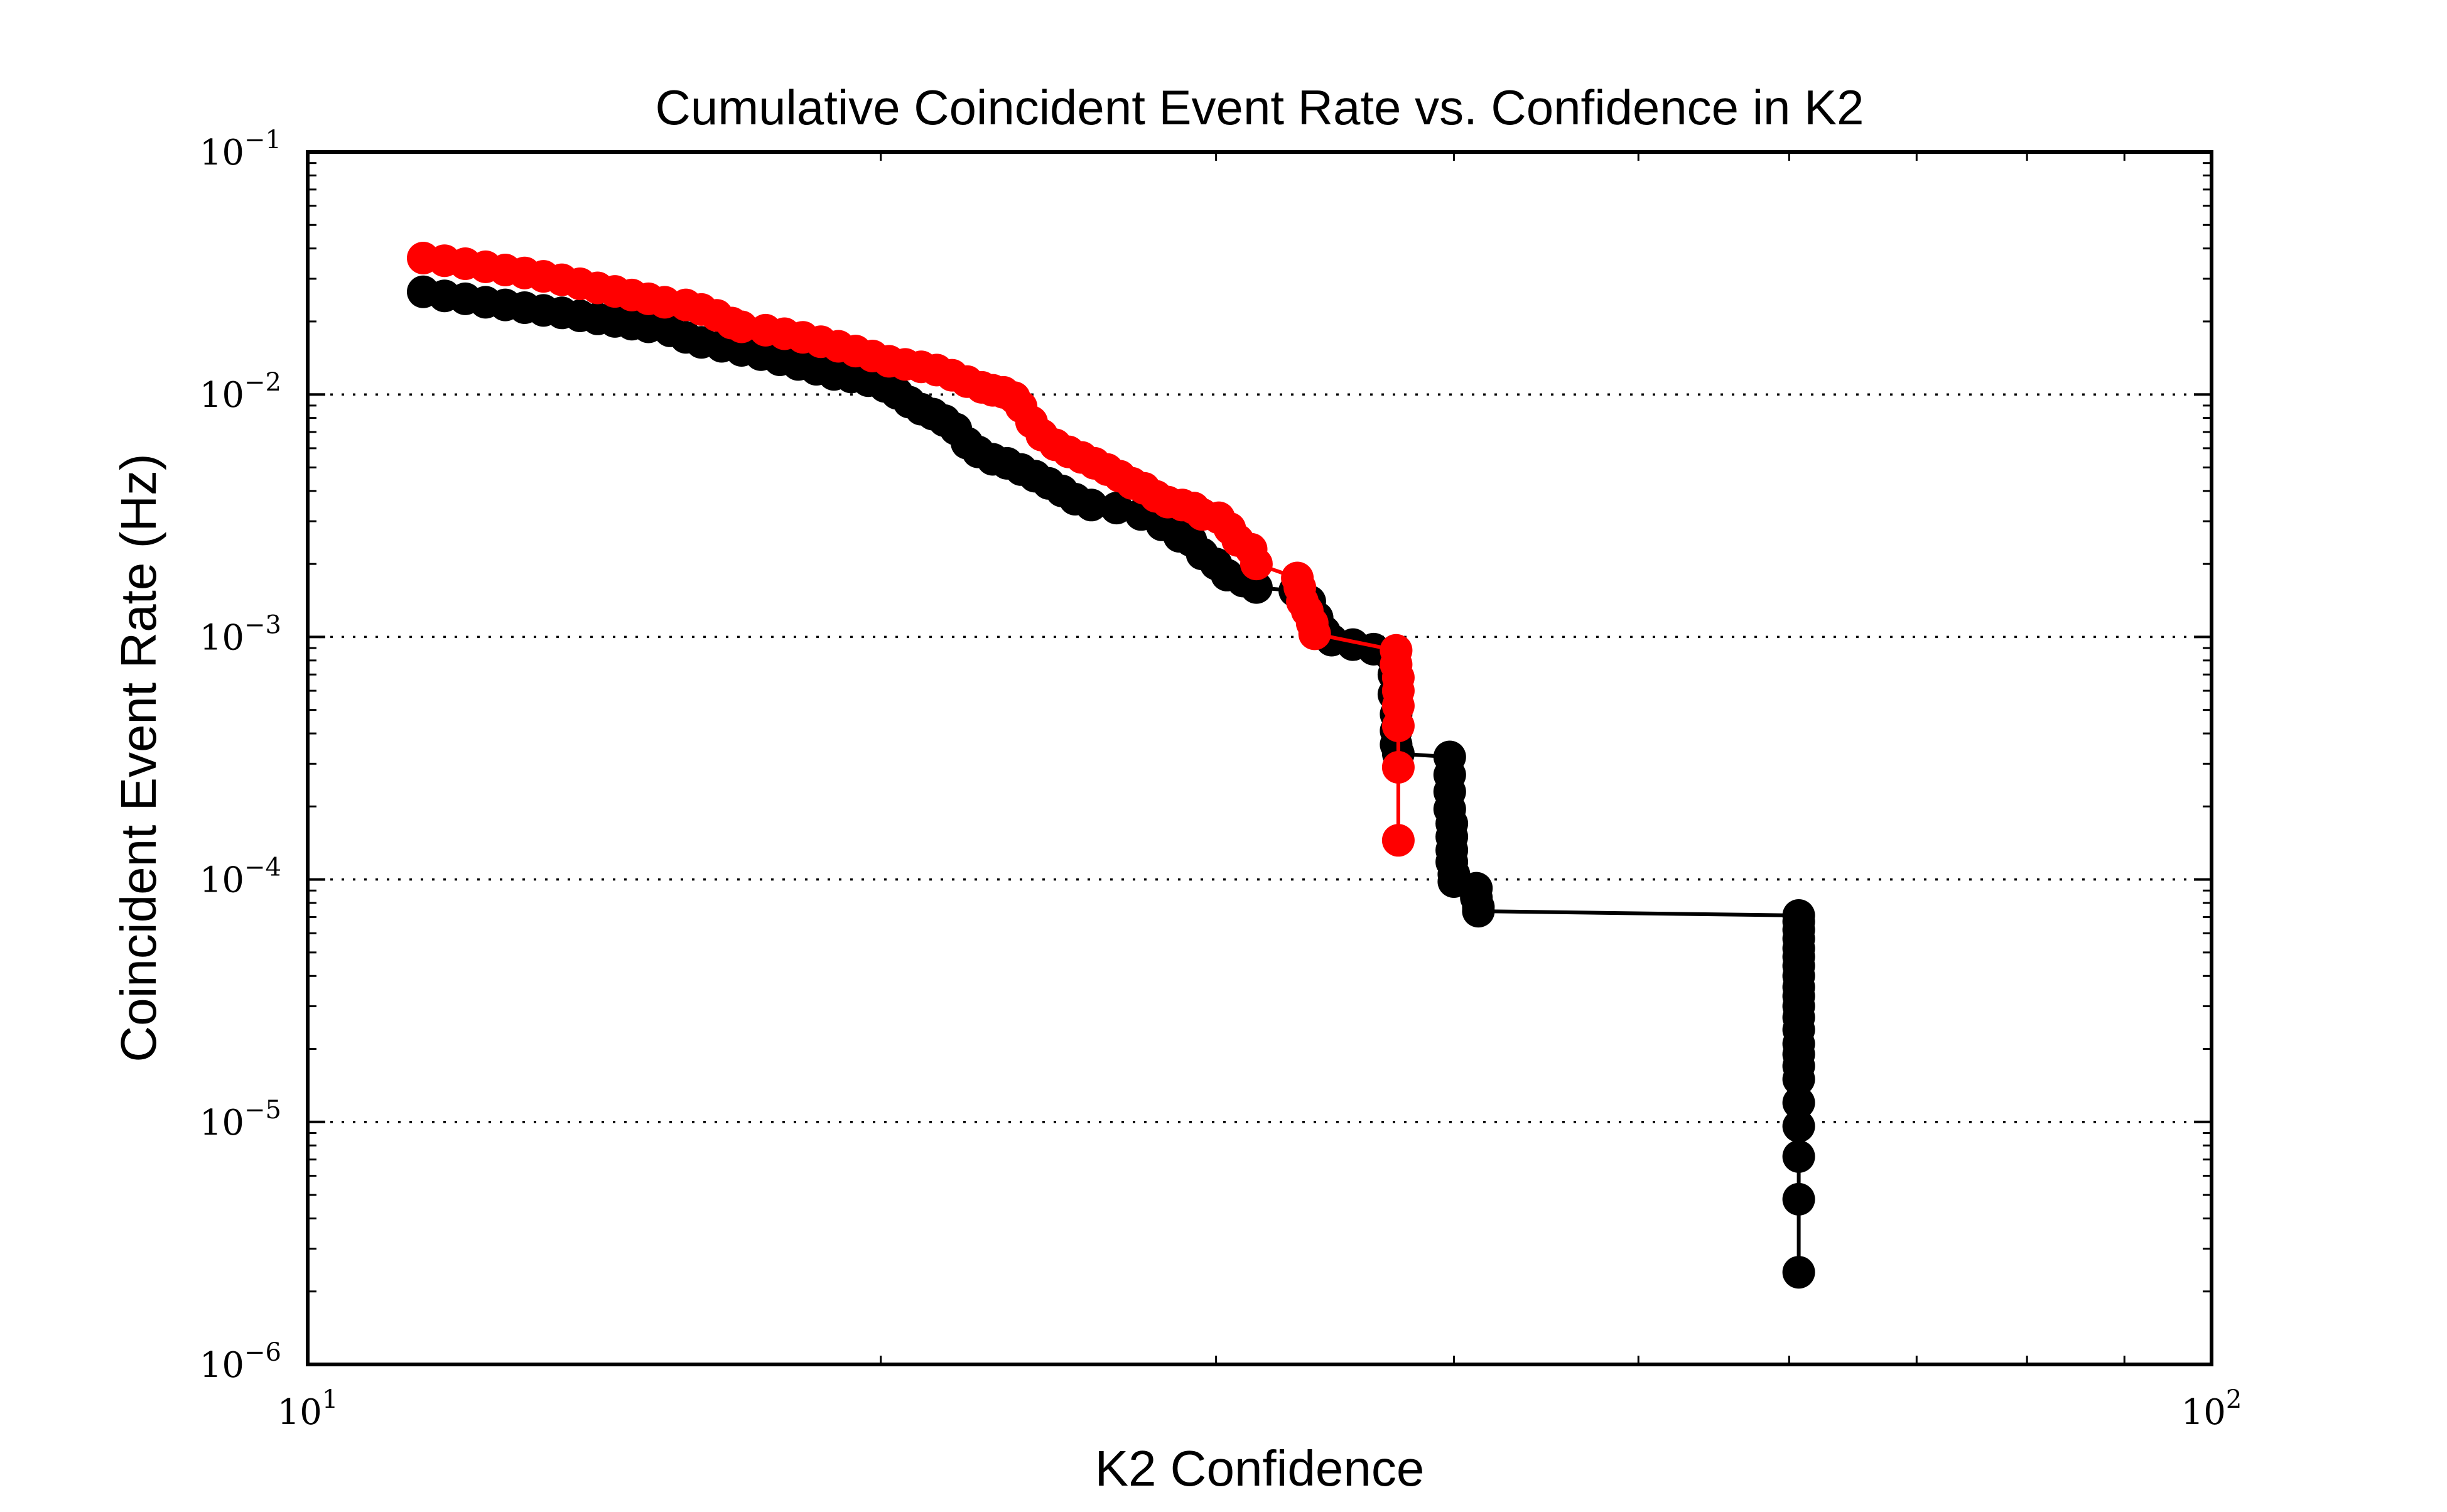 This screenshot has height=1512, width=2447. What do you see at coordinates (240, 392) in the screenshot?
I see `y-tick-label: 10⁻²` at bounding box center [240, 392].